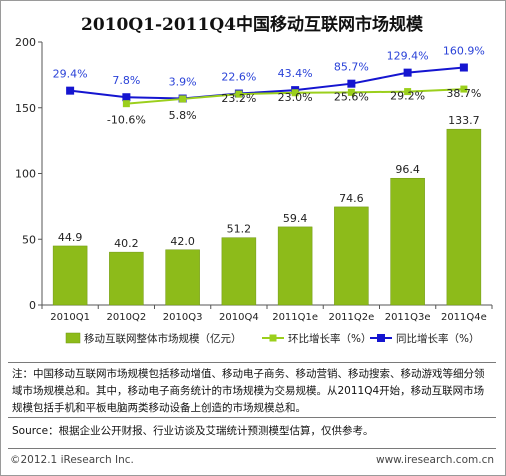  What do you see at coordinates (70, 237) in the screenshot?
I see `bar-value-label: 44.9` at bounding box center [70, 237].